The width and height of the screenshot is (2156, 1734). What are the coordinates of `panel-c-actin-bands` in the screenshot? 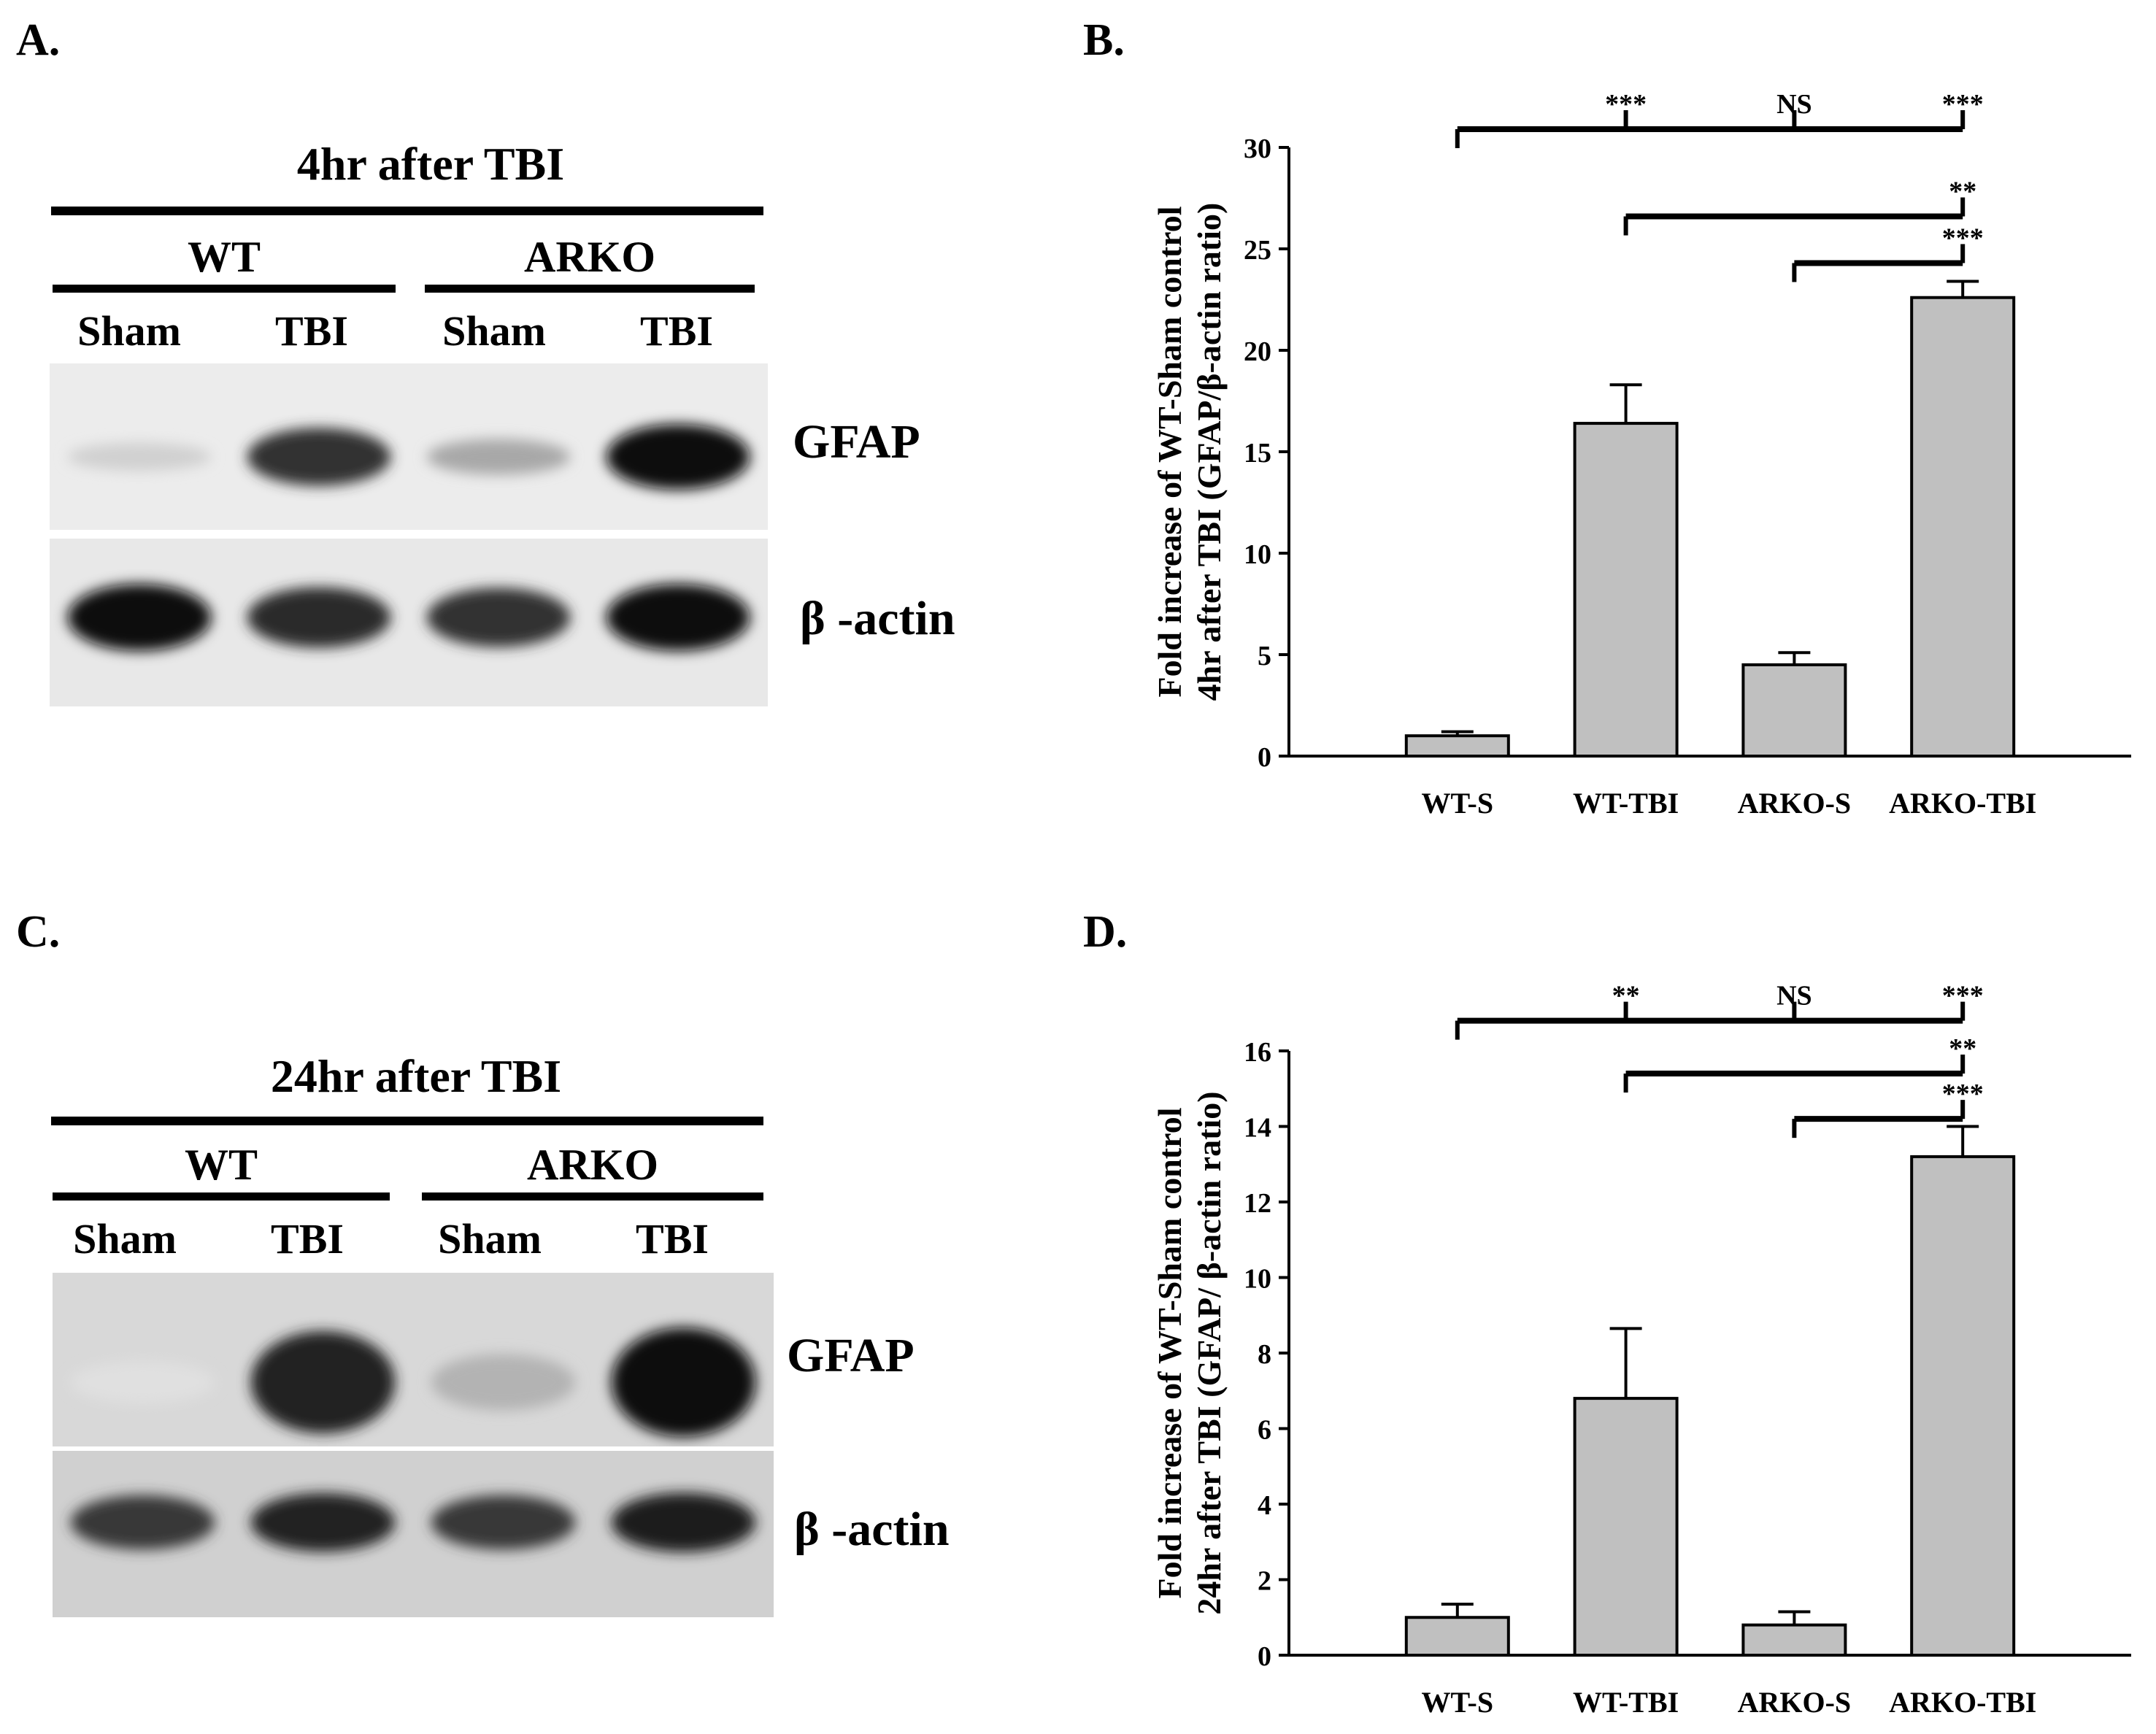 It's located at (413, 1534).